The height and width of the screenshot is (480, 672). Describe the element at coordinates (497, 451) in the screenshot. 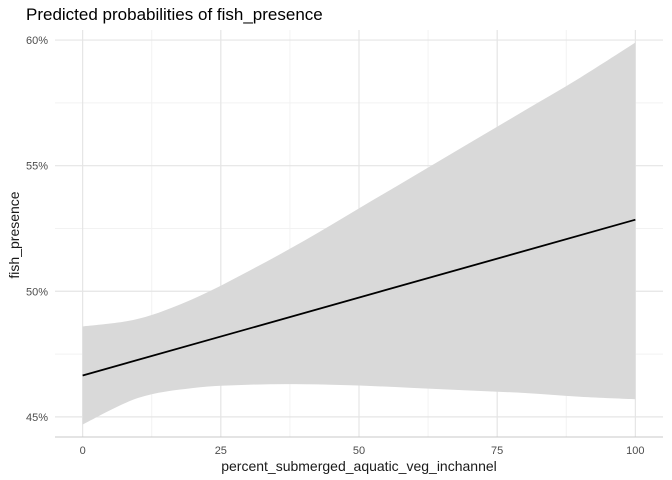

I see `x-tick-label: 75` at that location.